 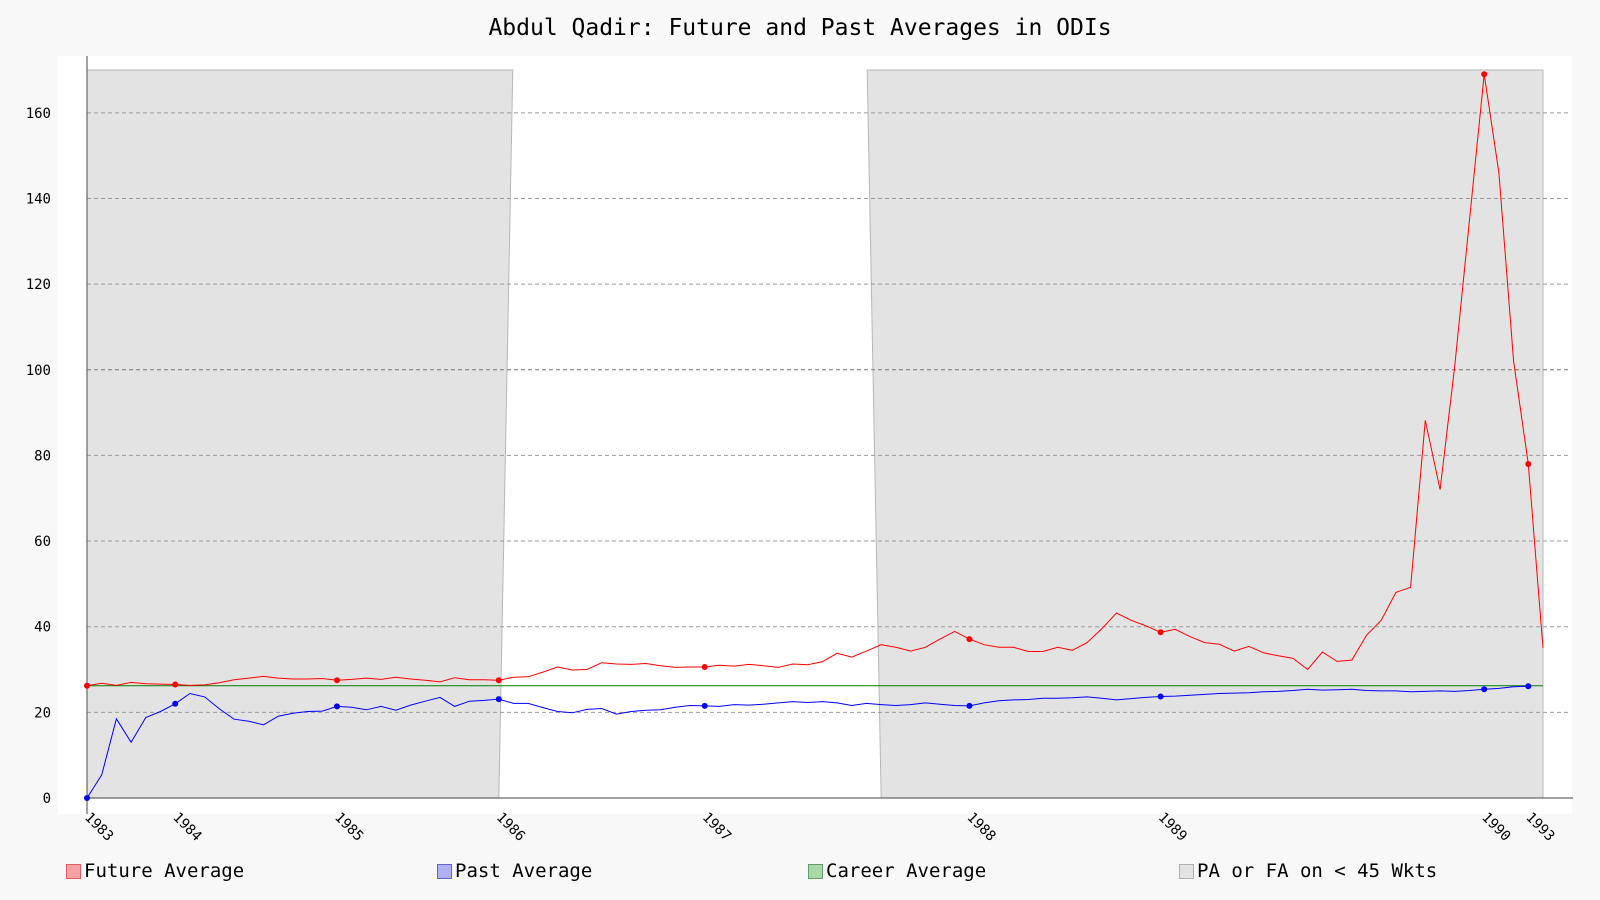 What do you see at coordinates (1495, 827) in the screenshot?
I see `x-tick-label: 1990` at bounding box center [1495, 827].